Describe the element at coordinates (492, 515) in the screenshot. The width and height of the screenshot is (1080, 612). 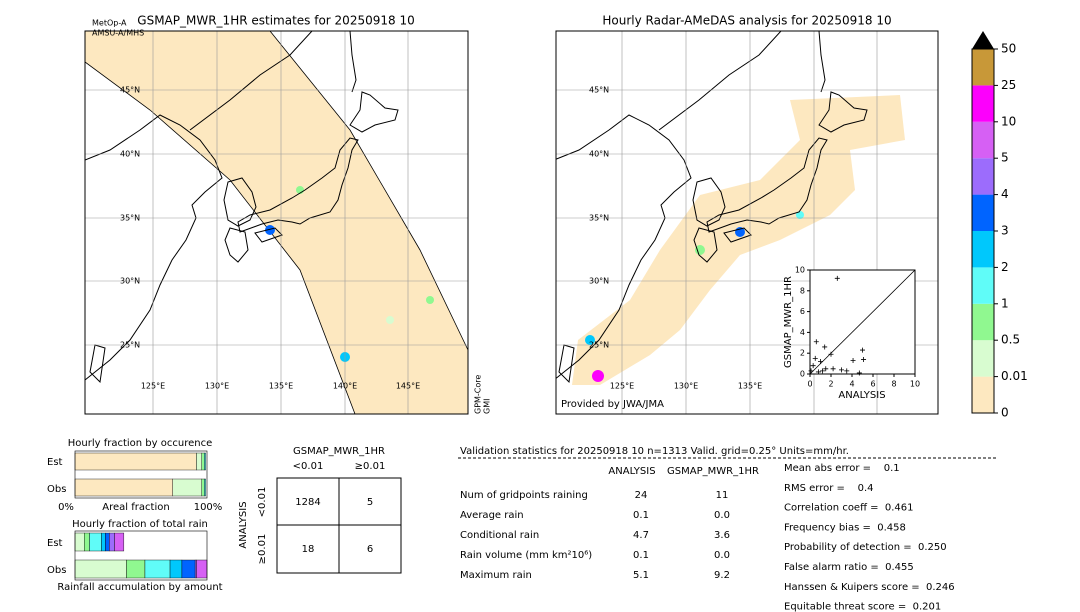
I see `stat-label: Average rain` at that location.